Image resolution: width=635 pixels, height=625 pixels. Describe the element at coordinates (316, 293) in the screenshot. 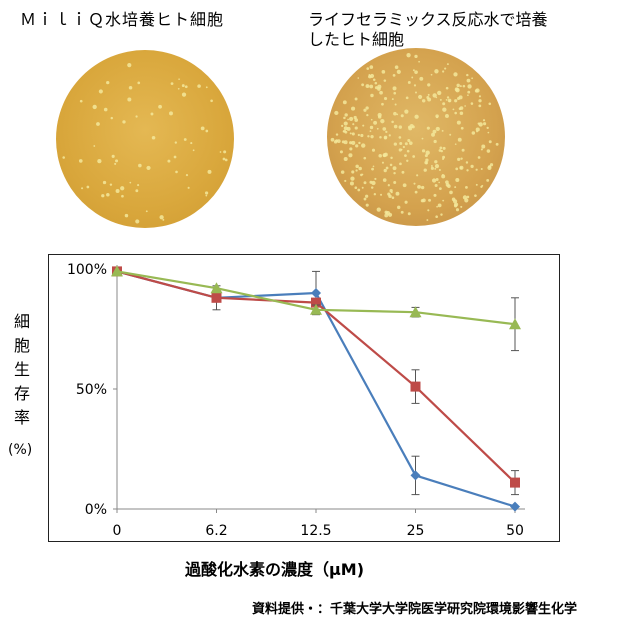

I see `data-point-diamond` at that location.